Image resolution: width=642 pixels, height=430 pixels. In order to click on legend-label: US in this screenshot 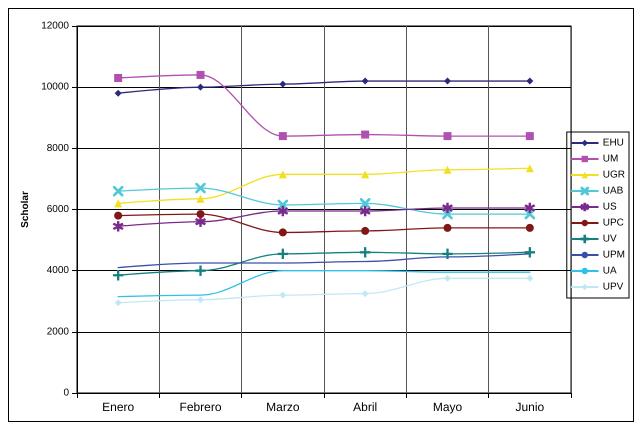, I will do `click(609, 207)`.